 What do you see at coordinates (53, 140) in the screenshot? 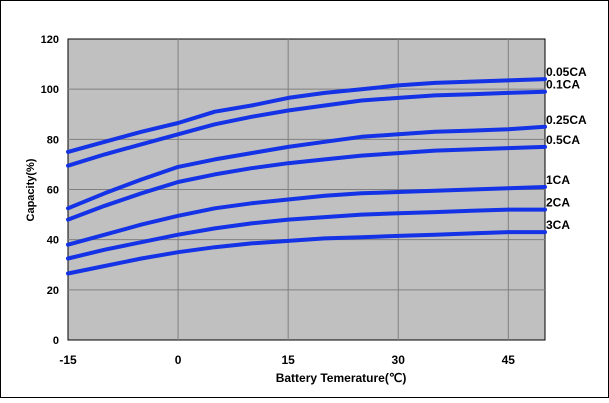
I see `y-tick-label: 80` at bounding box center [53, 140].